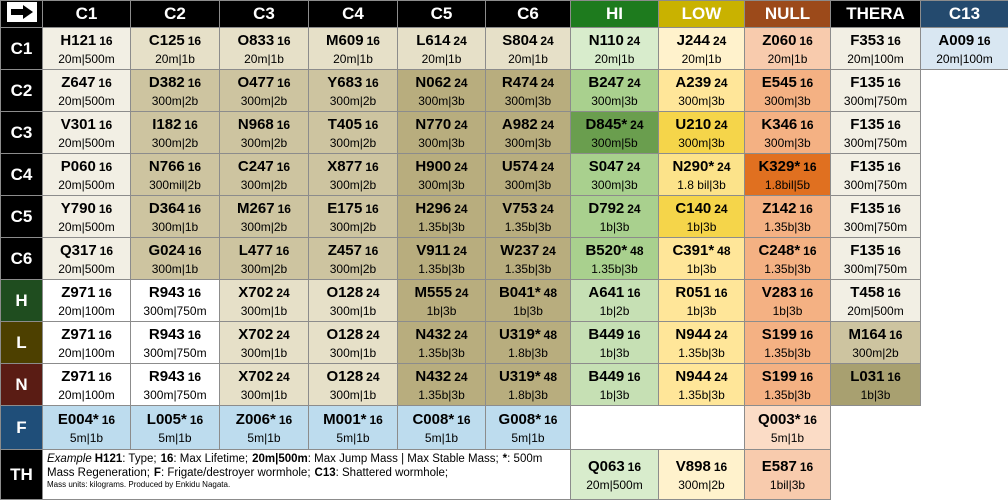 The width and height of the screenshot is (1008, 500). I want to click on mass-limits: 1.8 bil|3b, so click(701, 185).